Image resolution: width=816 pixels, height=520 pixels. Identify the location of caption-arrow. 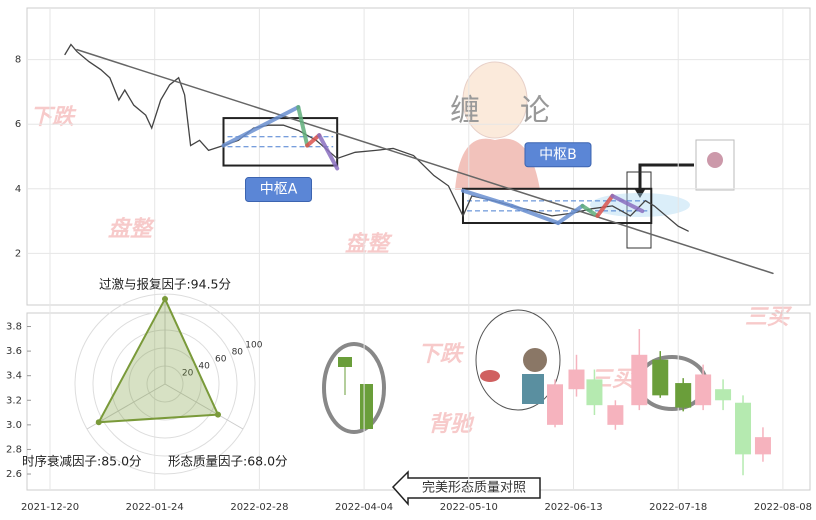
(466, 488).